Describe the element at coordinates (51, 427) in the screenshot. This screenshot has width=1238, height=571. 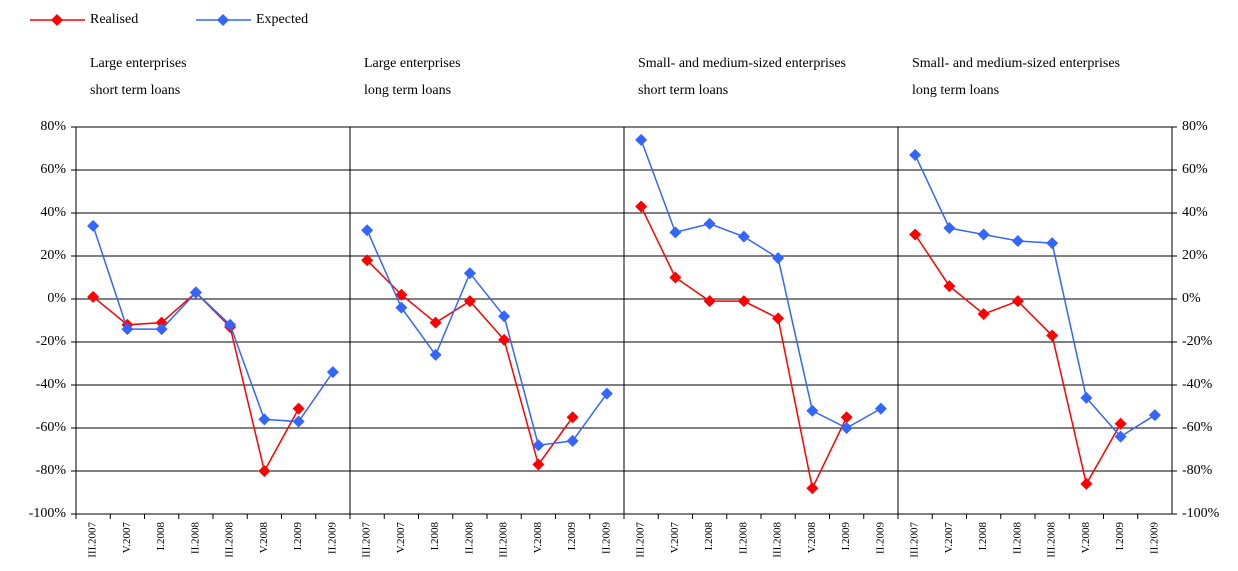
I see `y-tick-label: -60%` at that location.